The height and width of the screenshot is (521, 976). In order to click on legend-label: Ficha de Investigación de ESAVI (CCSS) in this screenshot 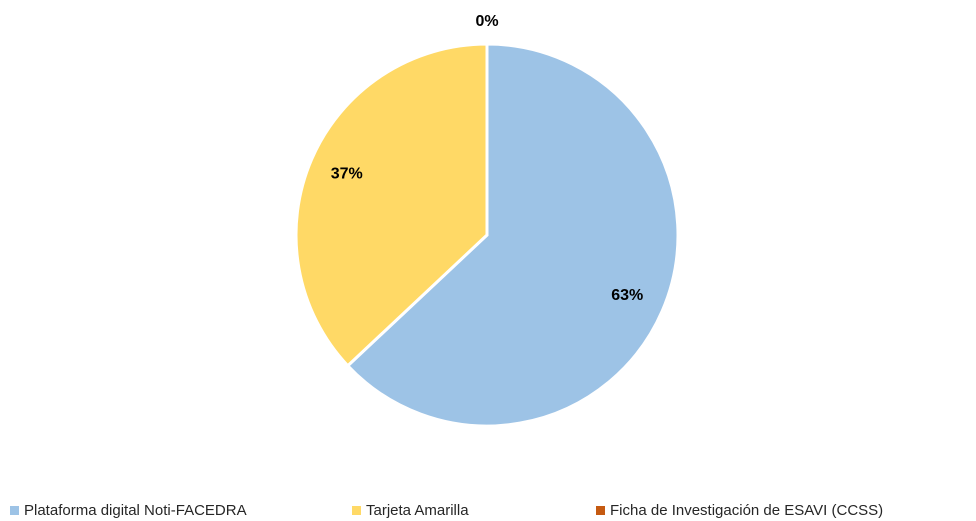, I will do `click(746, 510)`.